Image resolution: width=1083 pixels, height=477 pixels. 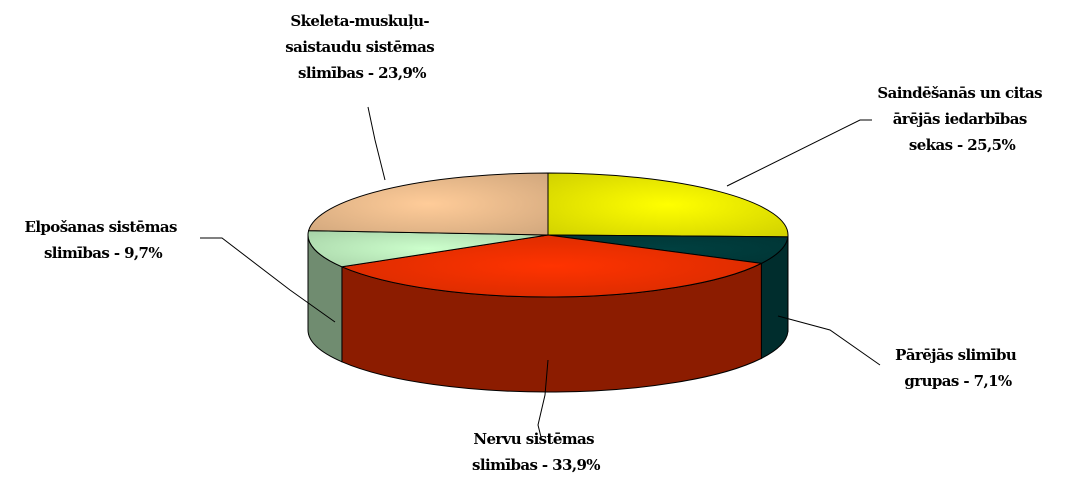 What do you see at coordinates (536, 452) in the screenshot?
I see `data-label-2: Nervu sistēmas slimības - 33,9%` at bounding box center [536, 452].